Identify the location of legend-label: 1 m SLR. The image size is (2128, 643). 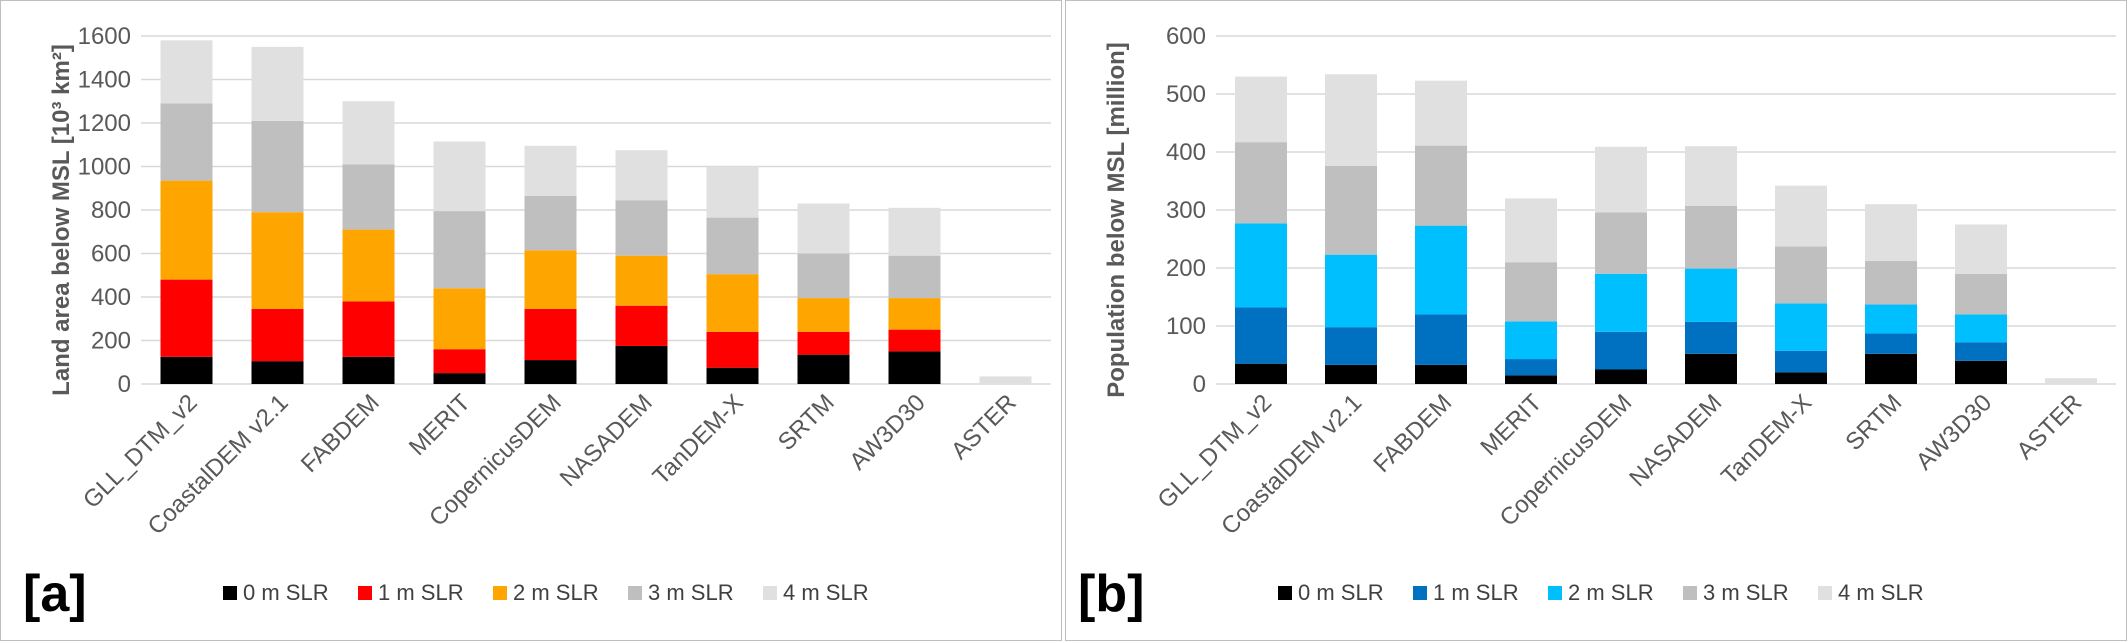
(421, 592).